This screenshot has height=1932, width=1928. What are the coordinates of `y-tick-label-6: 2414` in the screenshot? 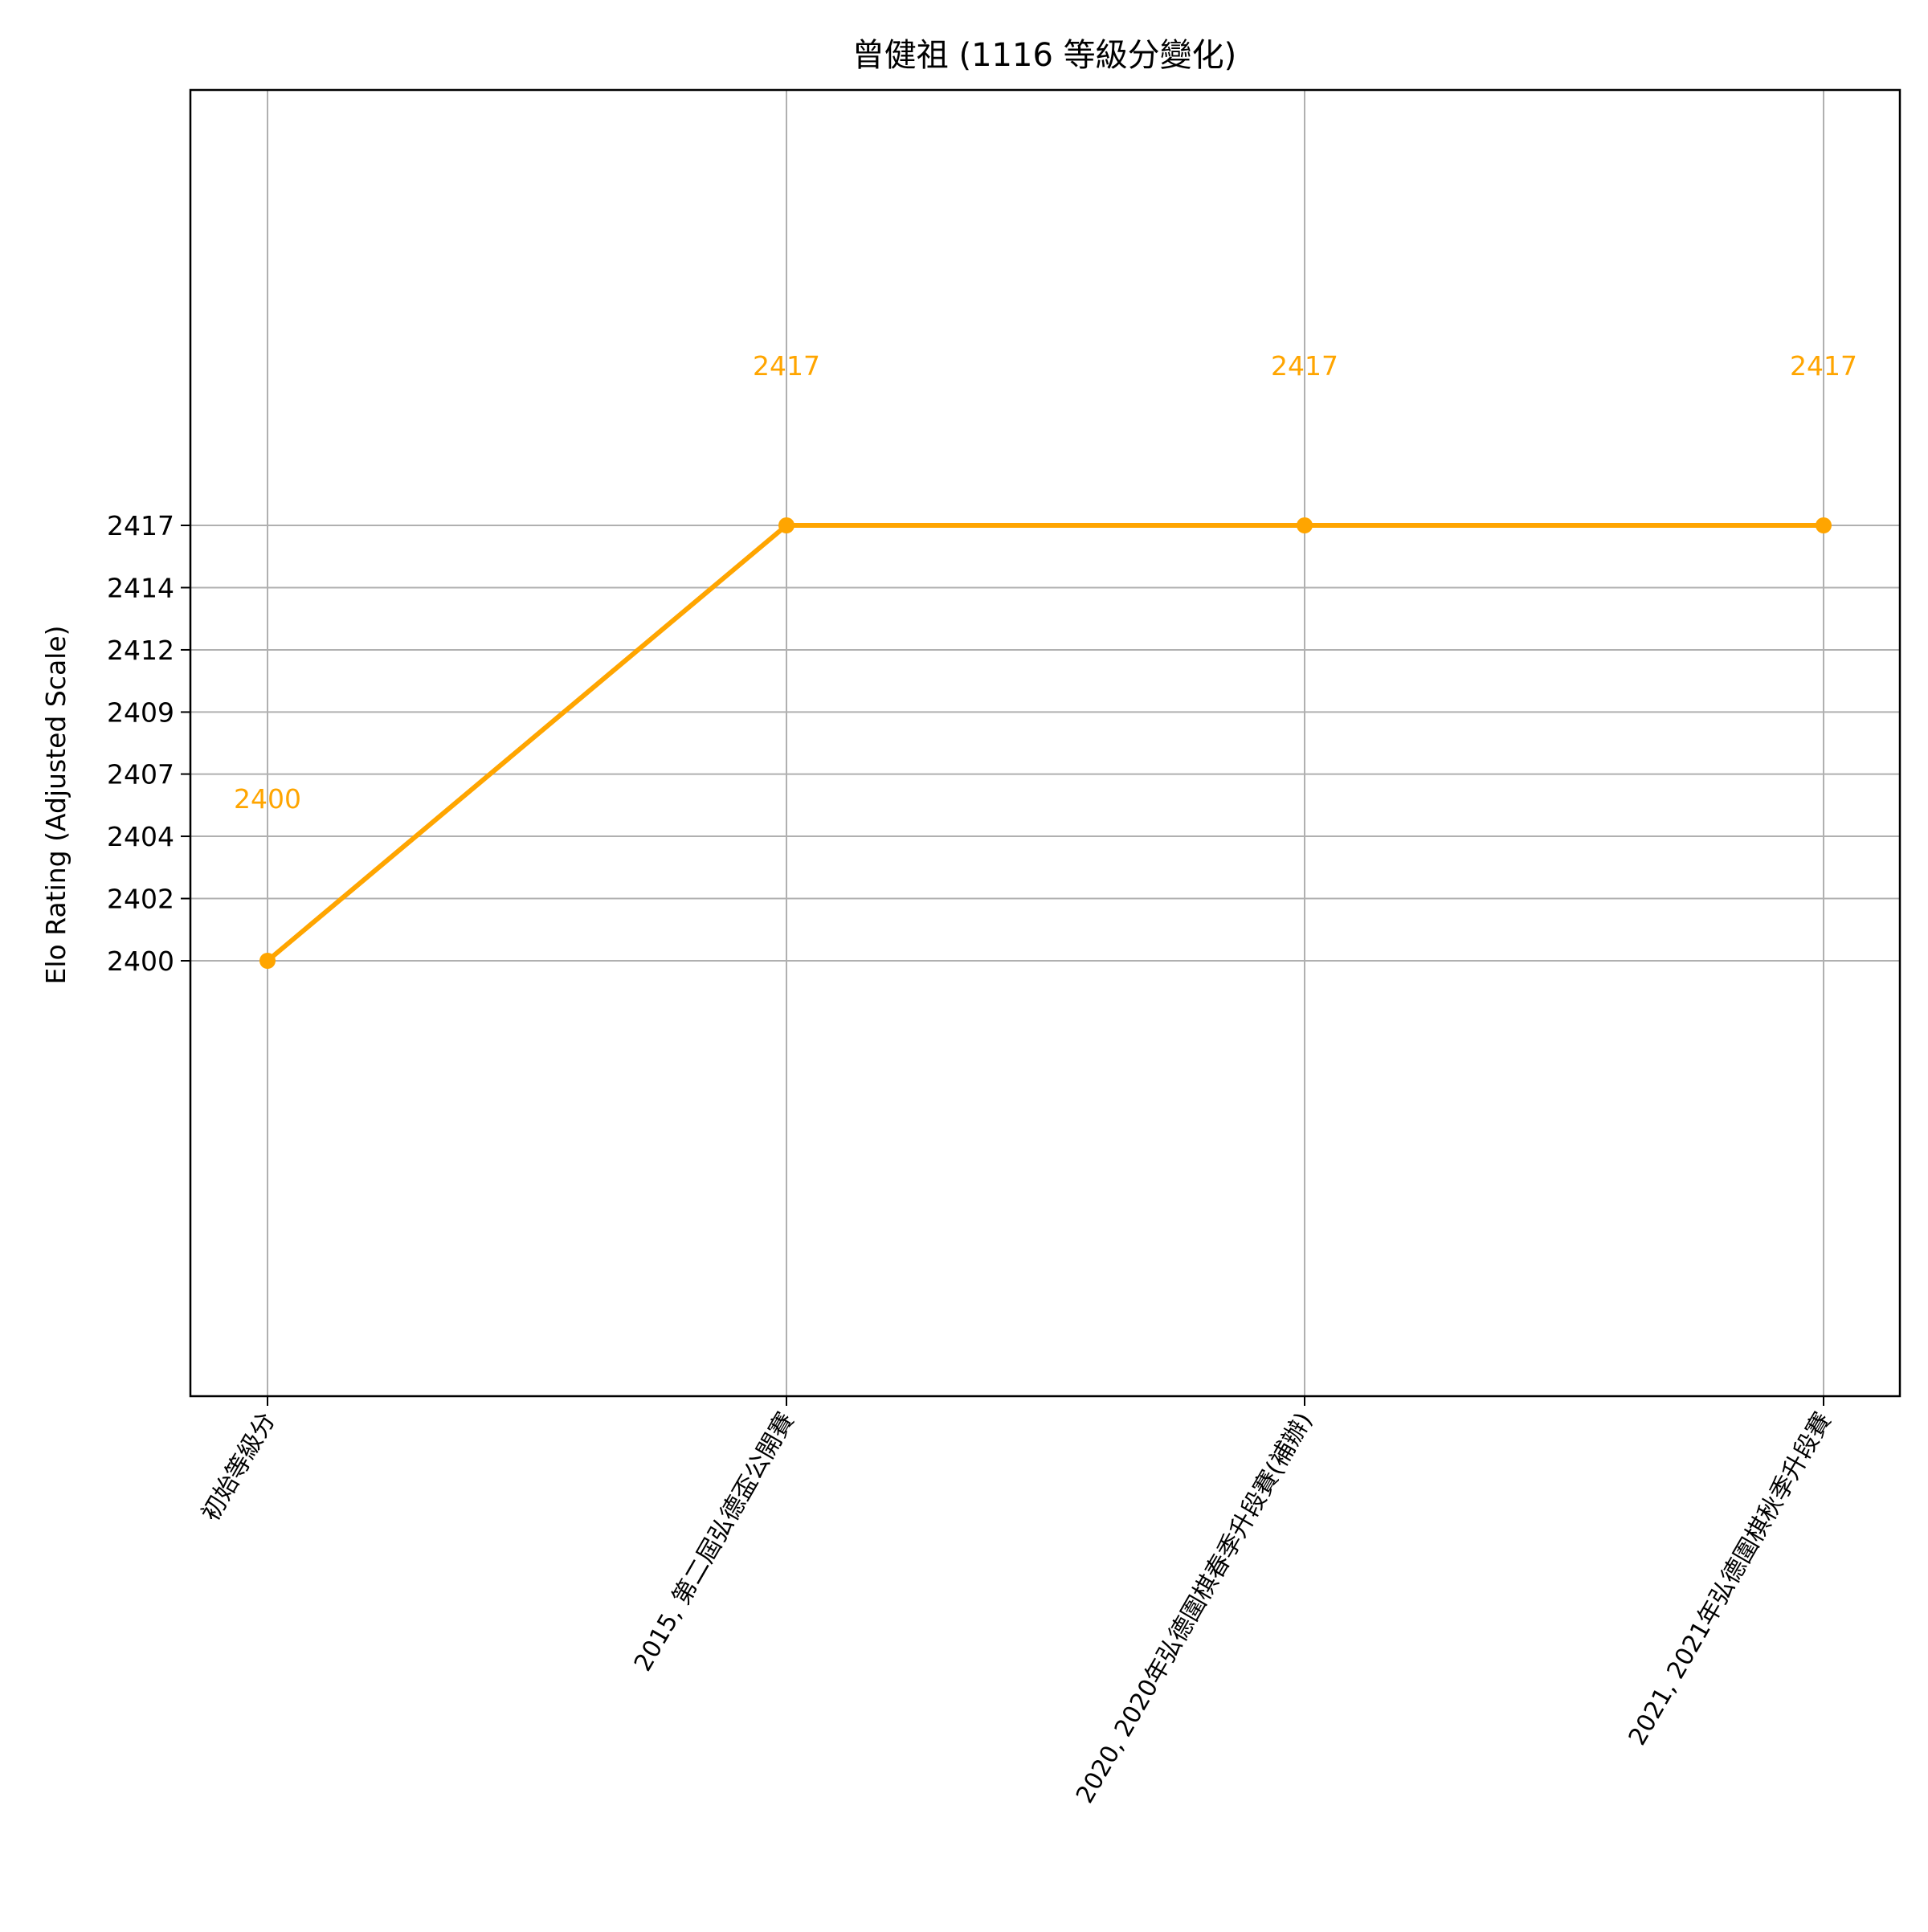 It's located at (140, 588).